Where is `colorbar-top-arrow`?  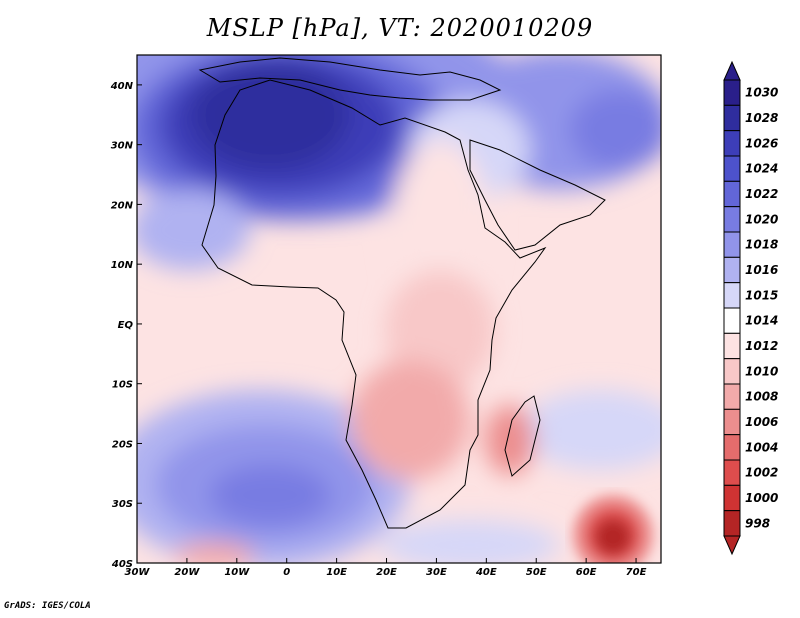 colorbar-top-arrow is located at coordinates (732, 70).